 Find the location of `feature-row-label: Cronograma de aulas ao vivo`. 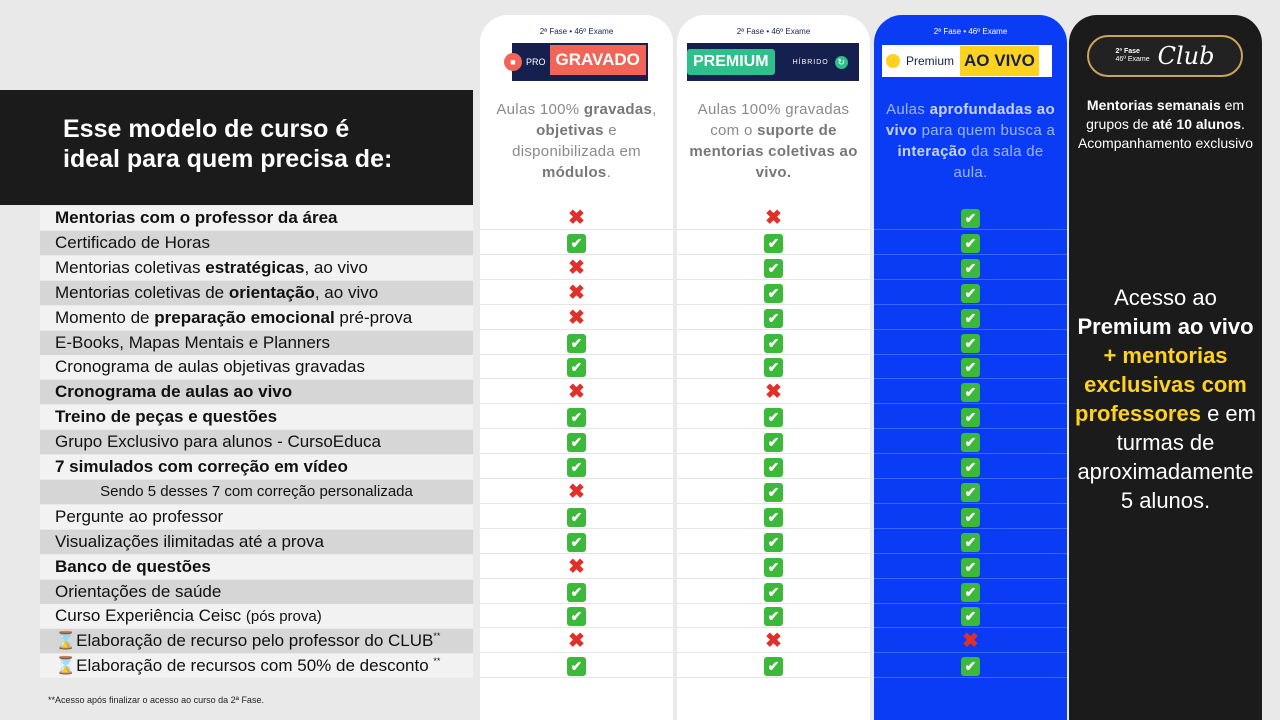

feature-row-label: Cronograma de aulas ao vivo is located at coordinates (256, 392).